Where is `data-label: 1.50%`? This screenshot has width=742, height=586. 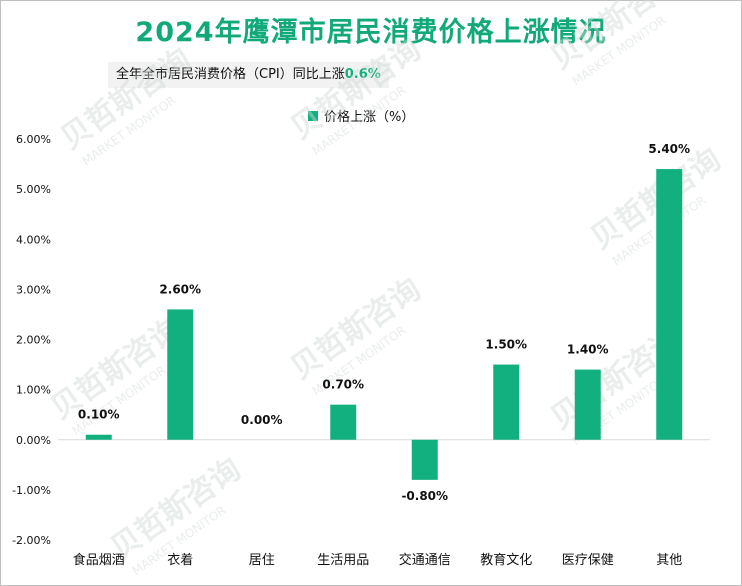 data-label: 1.50% is located at coordinates (506, 345).